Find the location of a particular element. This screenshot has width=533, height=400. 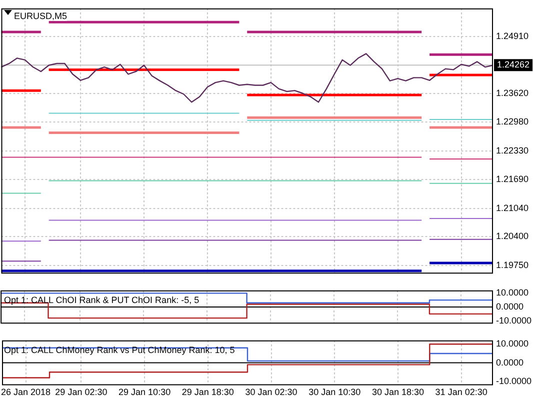

y-tick-label: 1.20400 is located at coordinates (512, 236).